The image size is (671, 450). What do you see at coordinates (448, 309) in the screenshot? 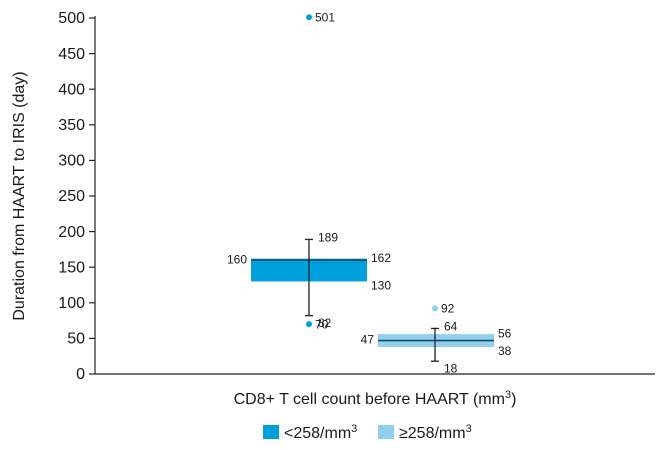
I see `outlier-label: 92` at bounding box center [448, 309].